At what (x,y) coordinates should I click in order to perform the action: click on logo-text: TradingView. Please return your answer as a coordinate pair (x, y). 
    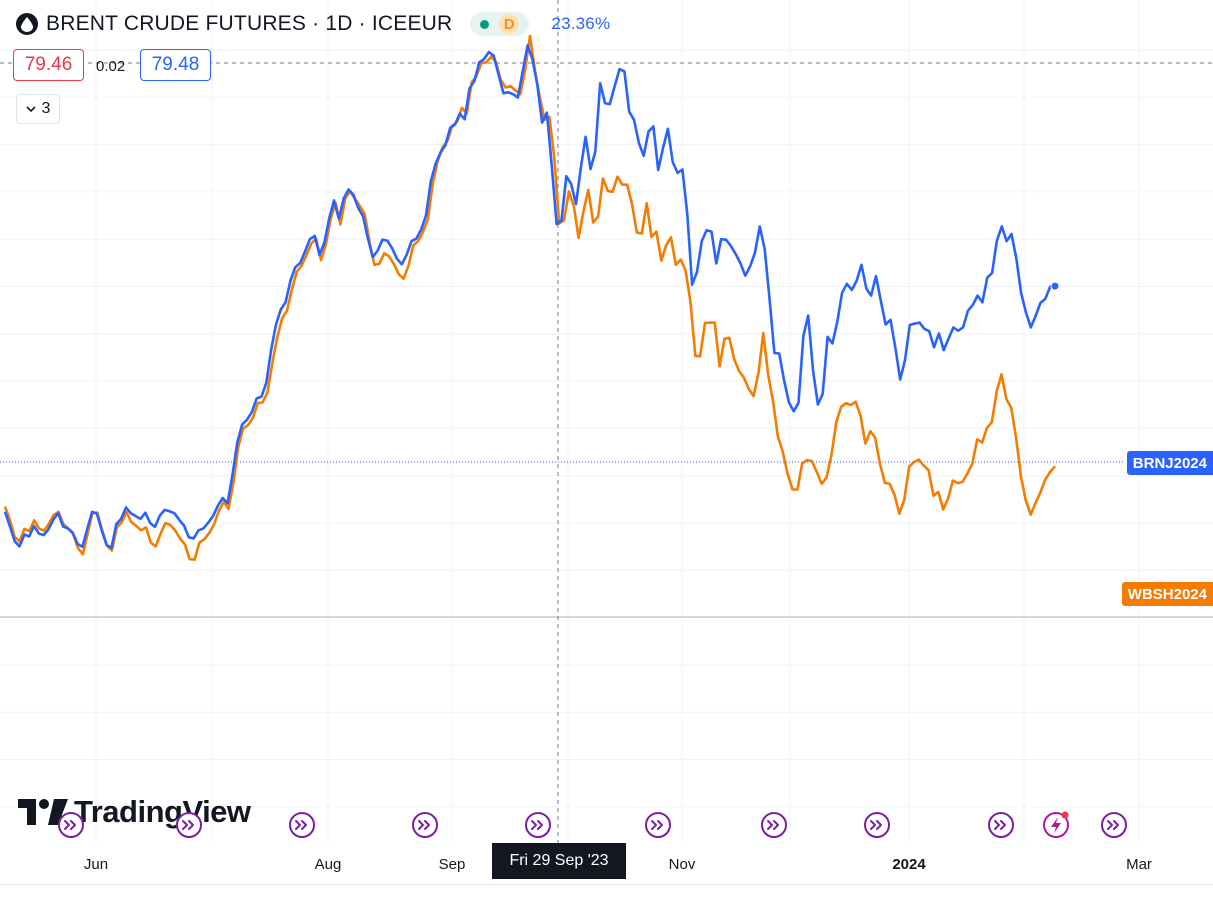
    Looking at the image, I should click on (162, 811).